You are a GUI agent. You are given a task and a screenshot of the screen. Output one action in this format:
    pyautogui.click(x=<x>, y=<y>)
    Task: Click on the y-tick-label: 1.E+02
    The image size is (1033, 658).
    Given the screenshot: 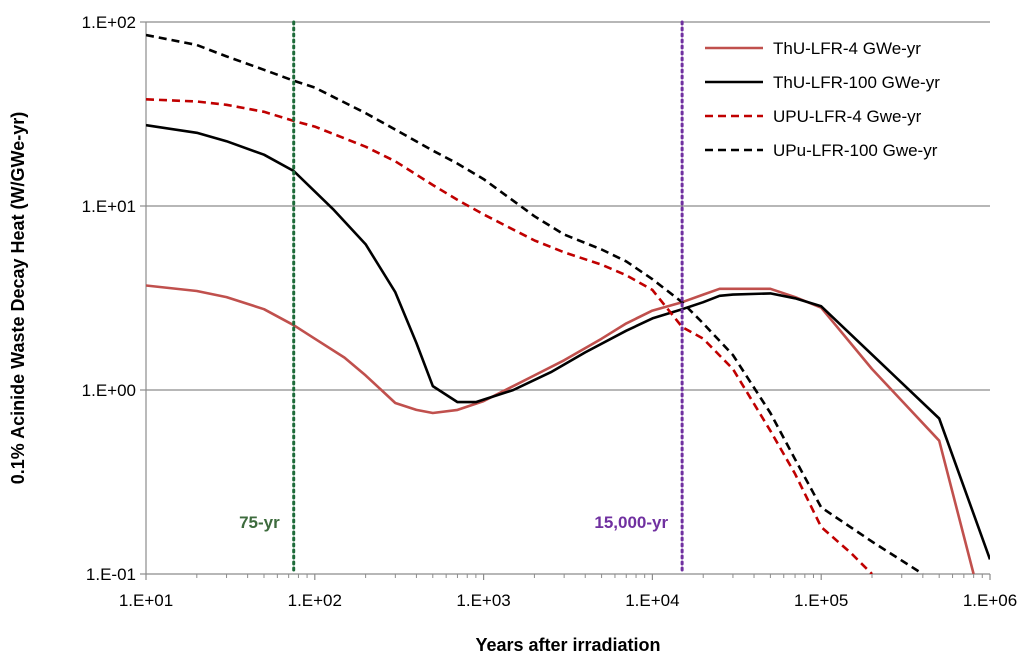 What is the action you would take?
    pyautogui.click(x=109, y=22)
    